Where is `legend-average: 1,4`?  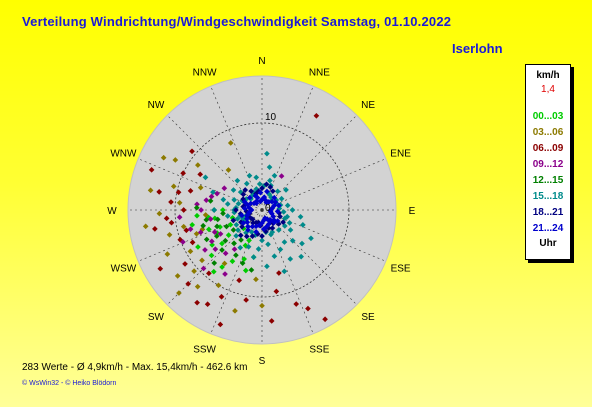 legend-average: 1,4 is located at coordinates (548, 89).